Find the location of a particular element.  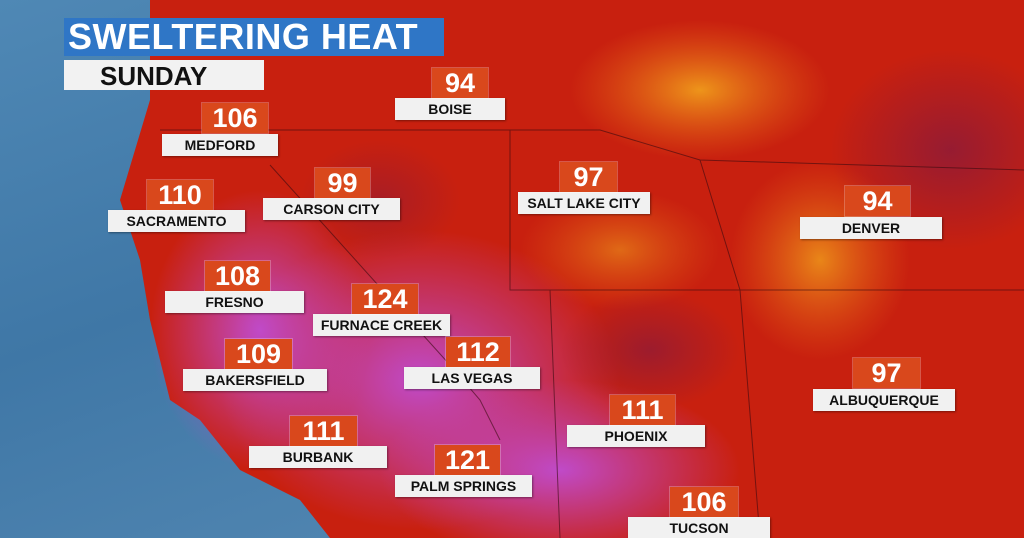

temperature-value: 99 is located at coordinates (342, 183).